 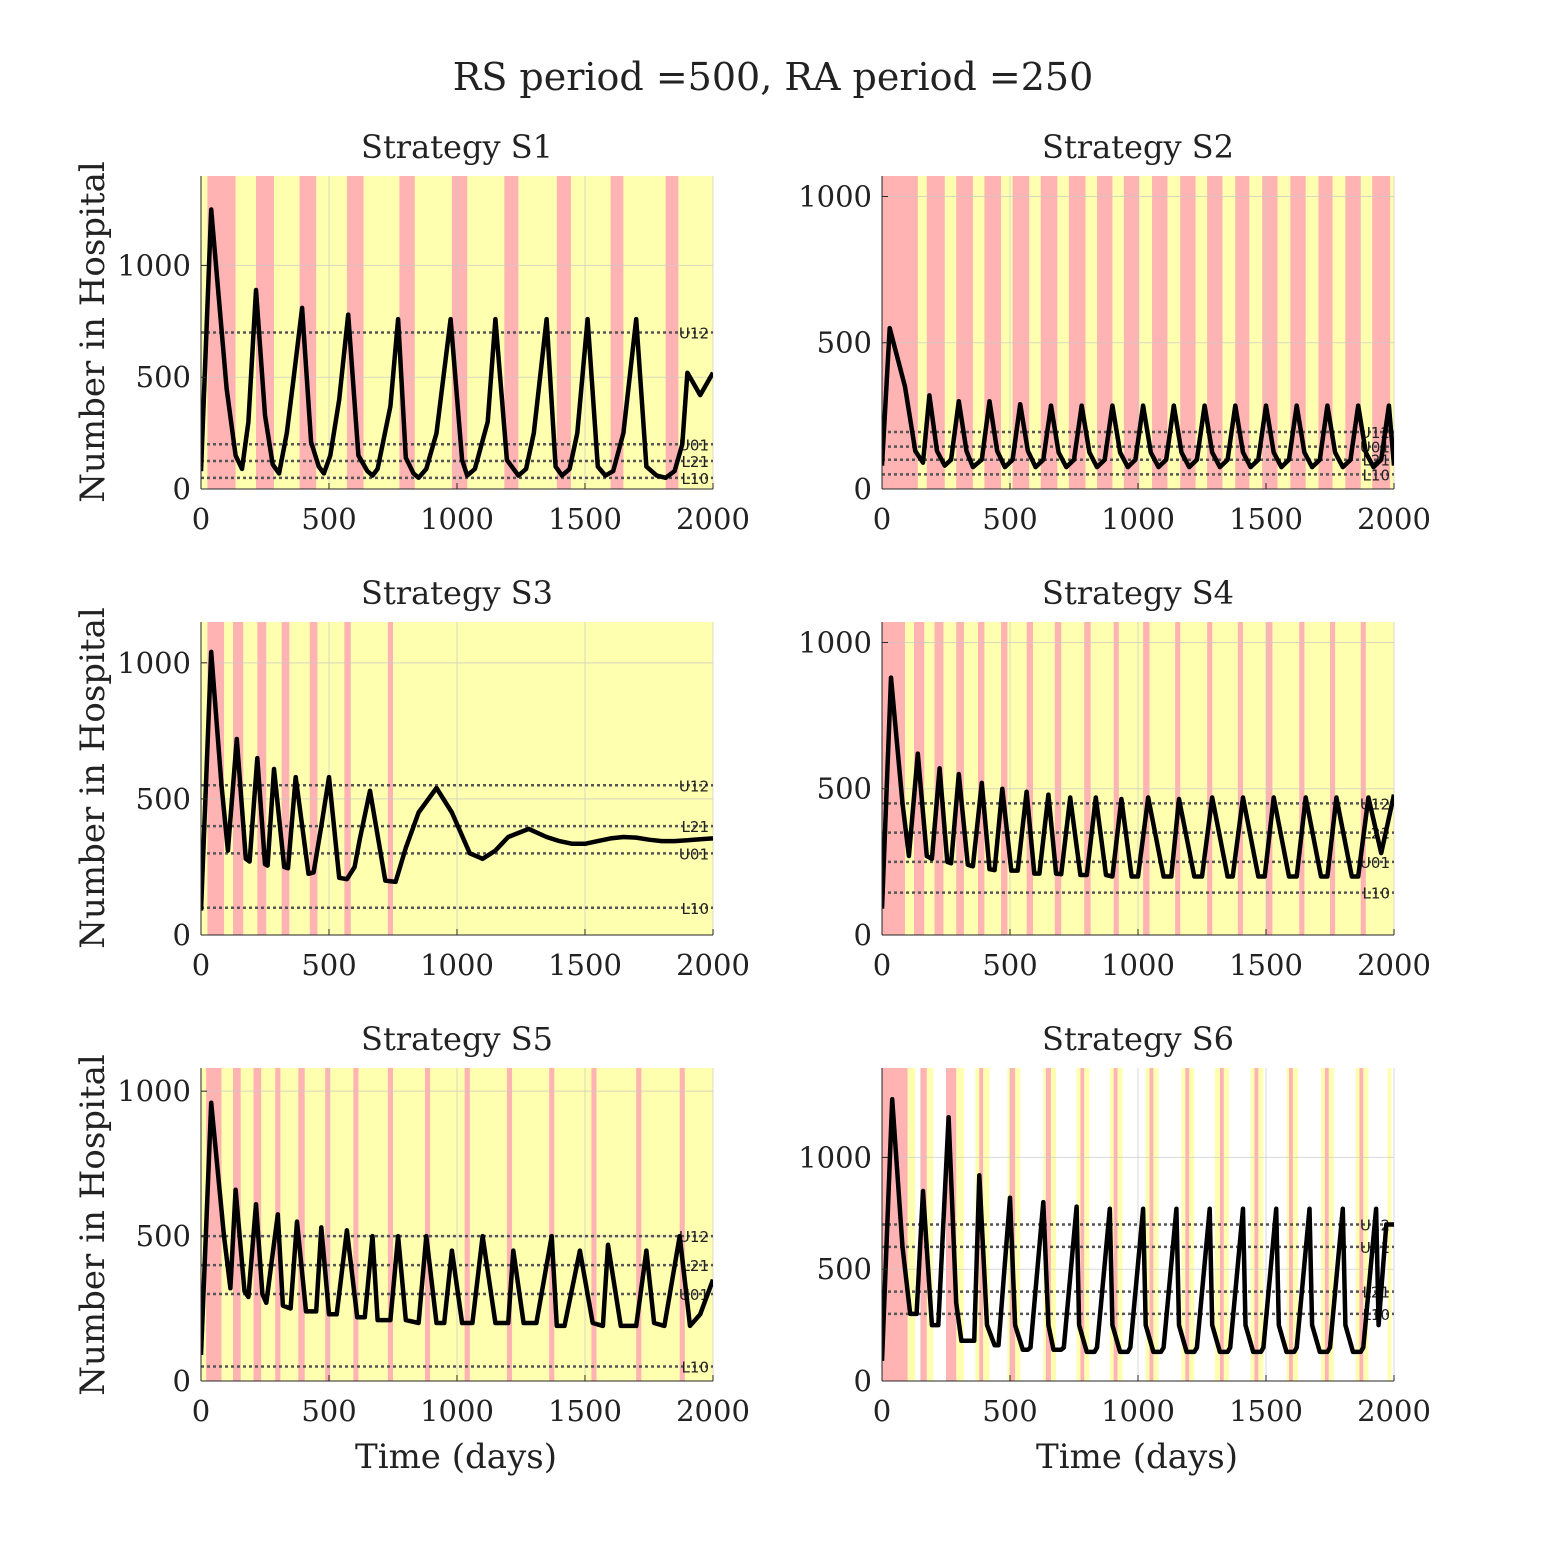 What do you see at coordinates (93, 331) in the screenshot?
I see `ylabel-row1: Number in Hospital` at bounding box center [93, 331].